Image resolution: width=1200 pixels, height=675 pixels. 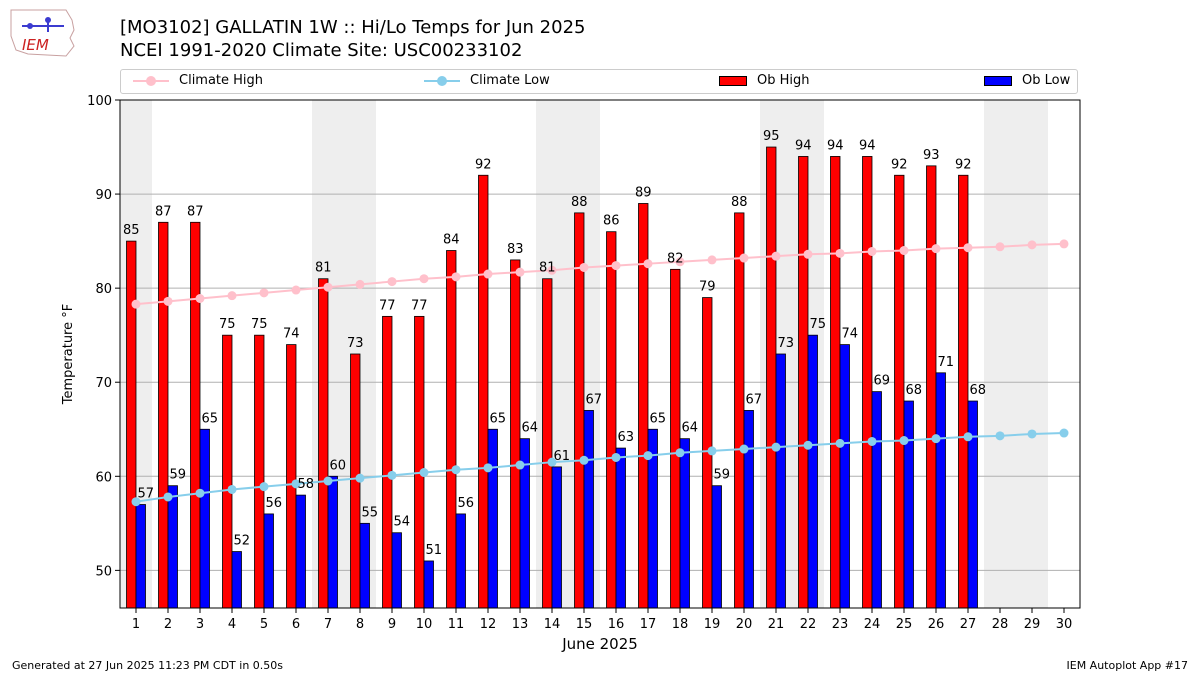 I want to click on ob-low-label: 69, so click(x=881, y=381).